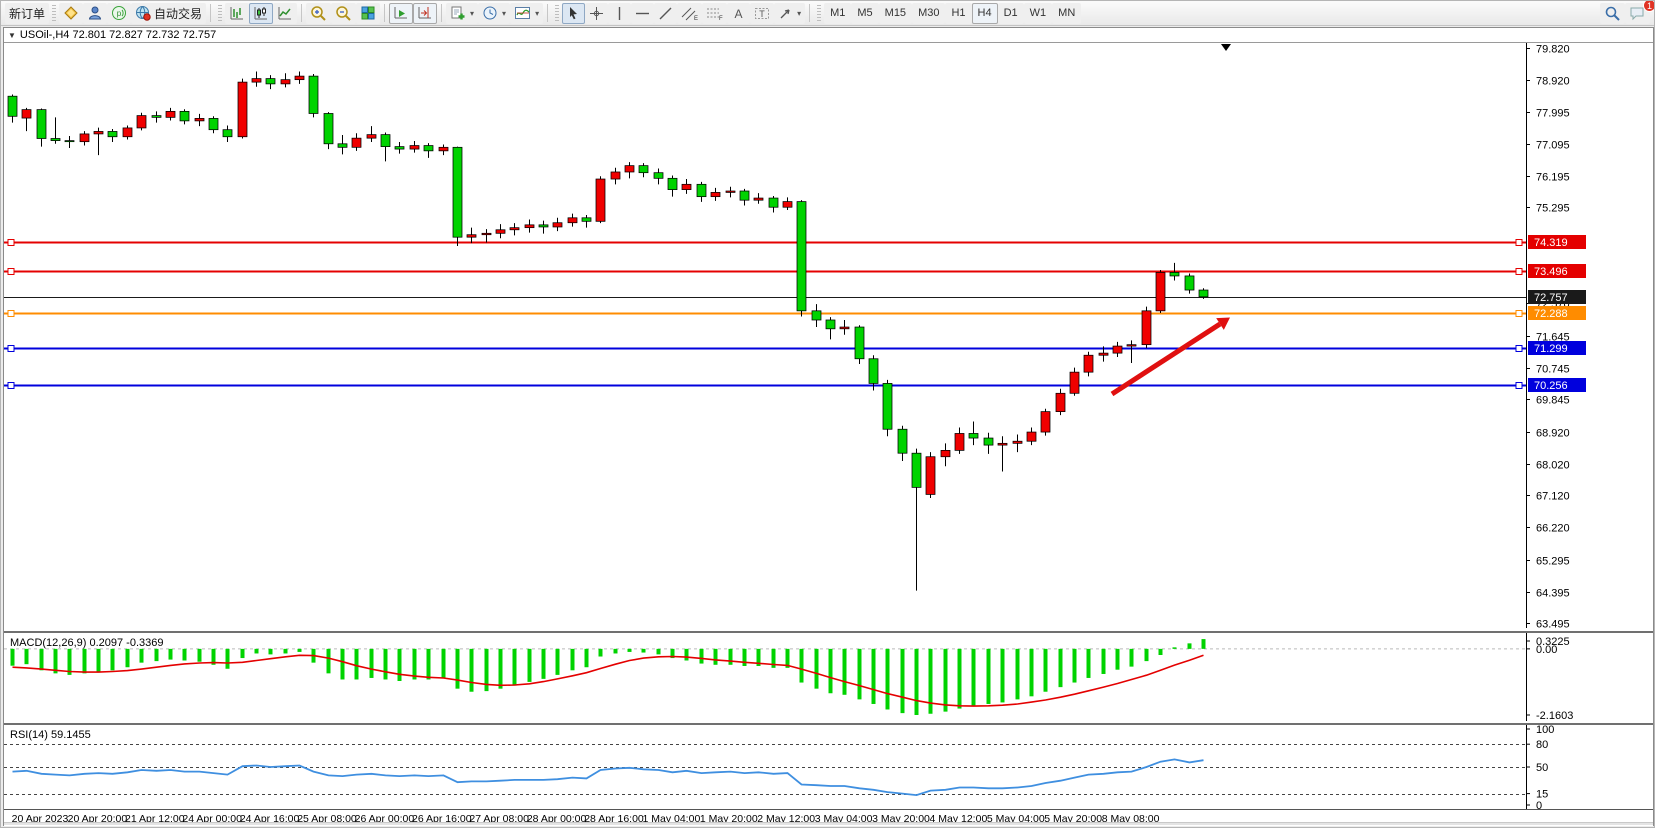  I want to click on shift-marker-icon, so click(1226, 47).